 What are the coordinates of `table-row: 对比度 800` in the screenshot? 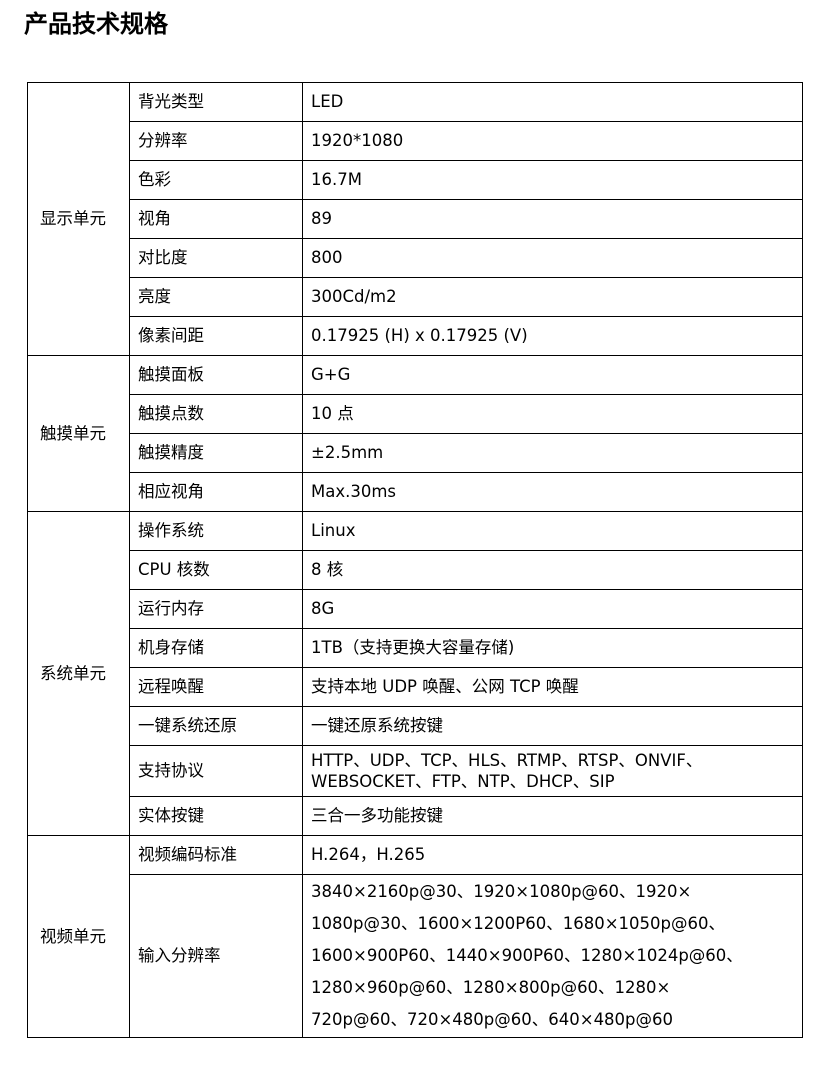 It's located at (415, 258).